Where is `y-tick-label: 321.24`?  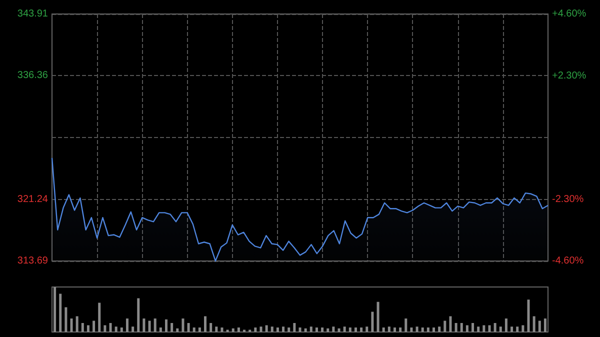
y-tick-label: 321.24 is located at coordinates (32, 199).